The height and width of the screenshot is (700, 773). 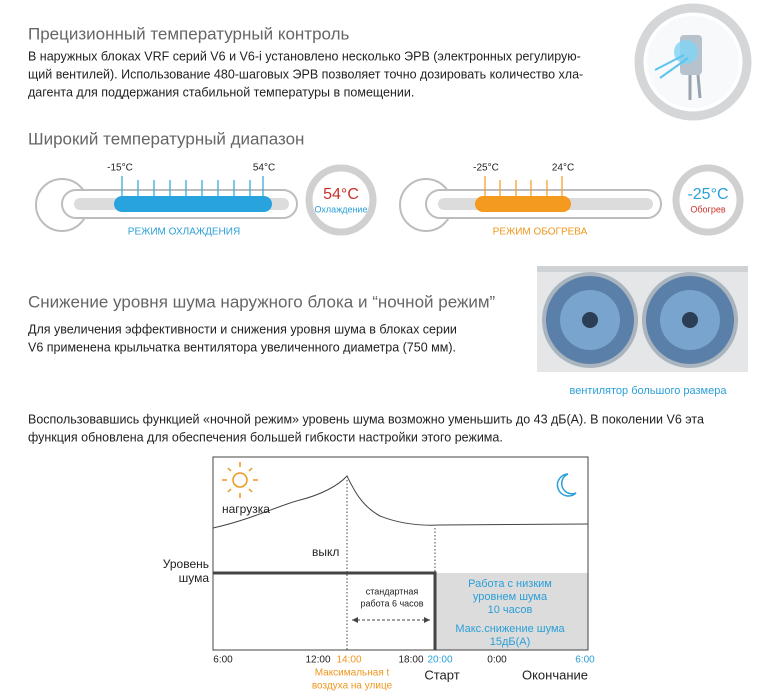 I want to click on min-temp: -25°C, so click(x=486, y=168).